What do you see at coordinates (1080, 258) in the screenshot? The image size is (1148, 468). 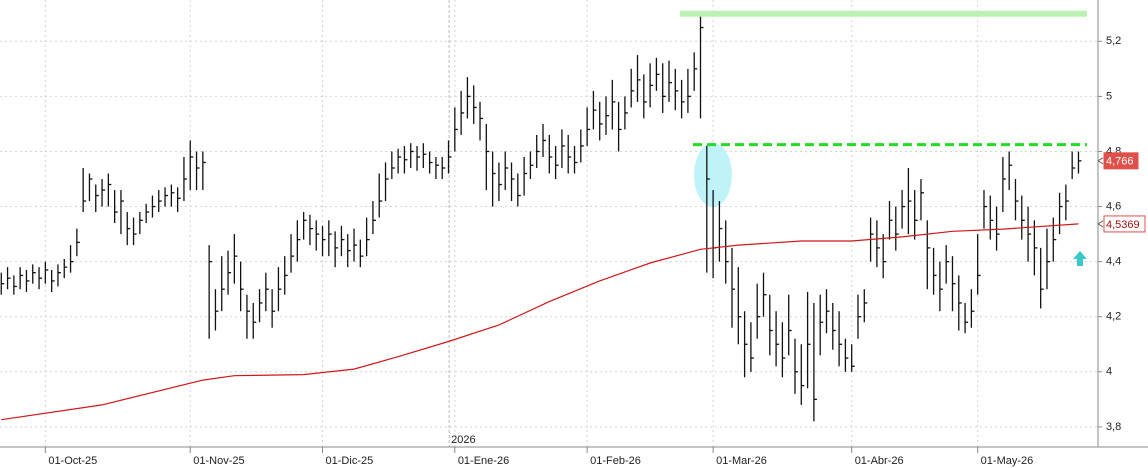 I see `up-arrow` at bounding box center [1080, 258].